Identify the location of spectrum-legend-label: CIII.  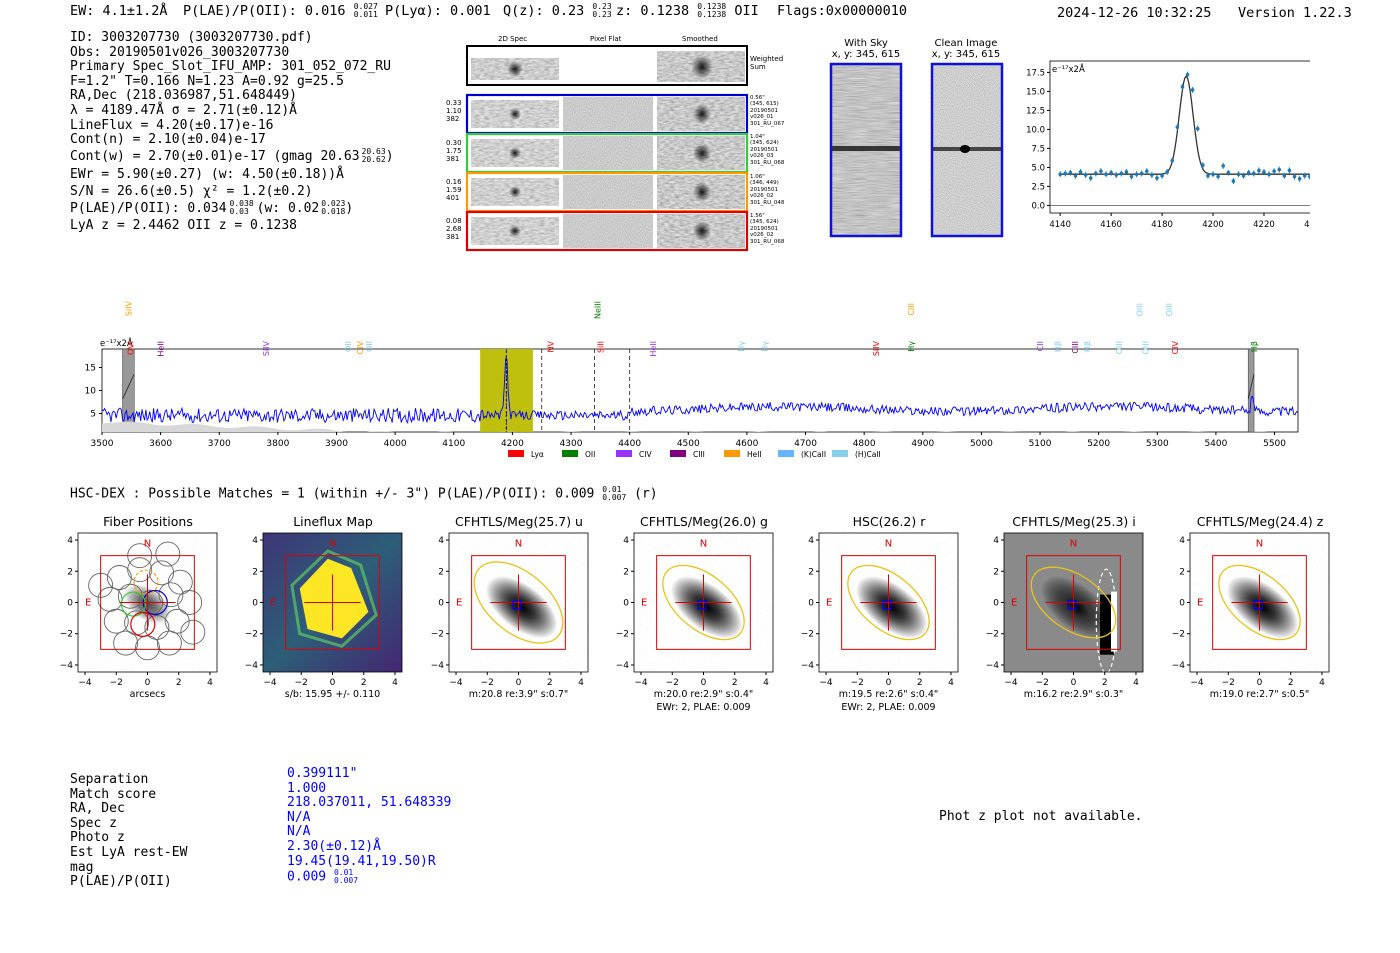
(699, 454).